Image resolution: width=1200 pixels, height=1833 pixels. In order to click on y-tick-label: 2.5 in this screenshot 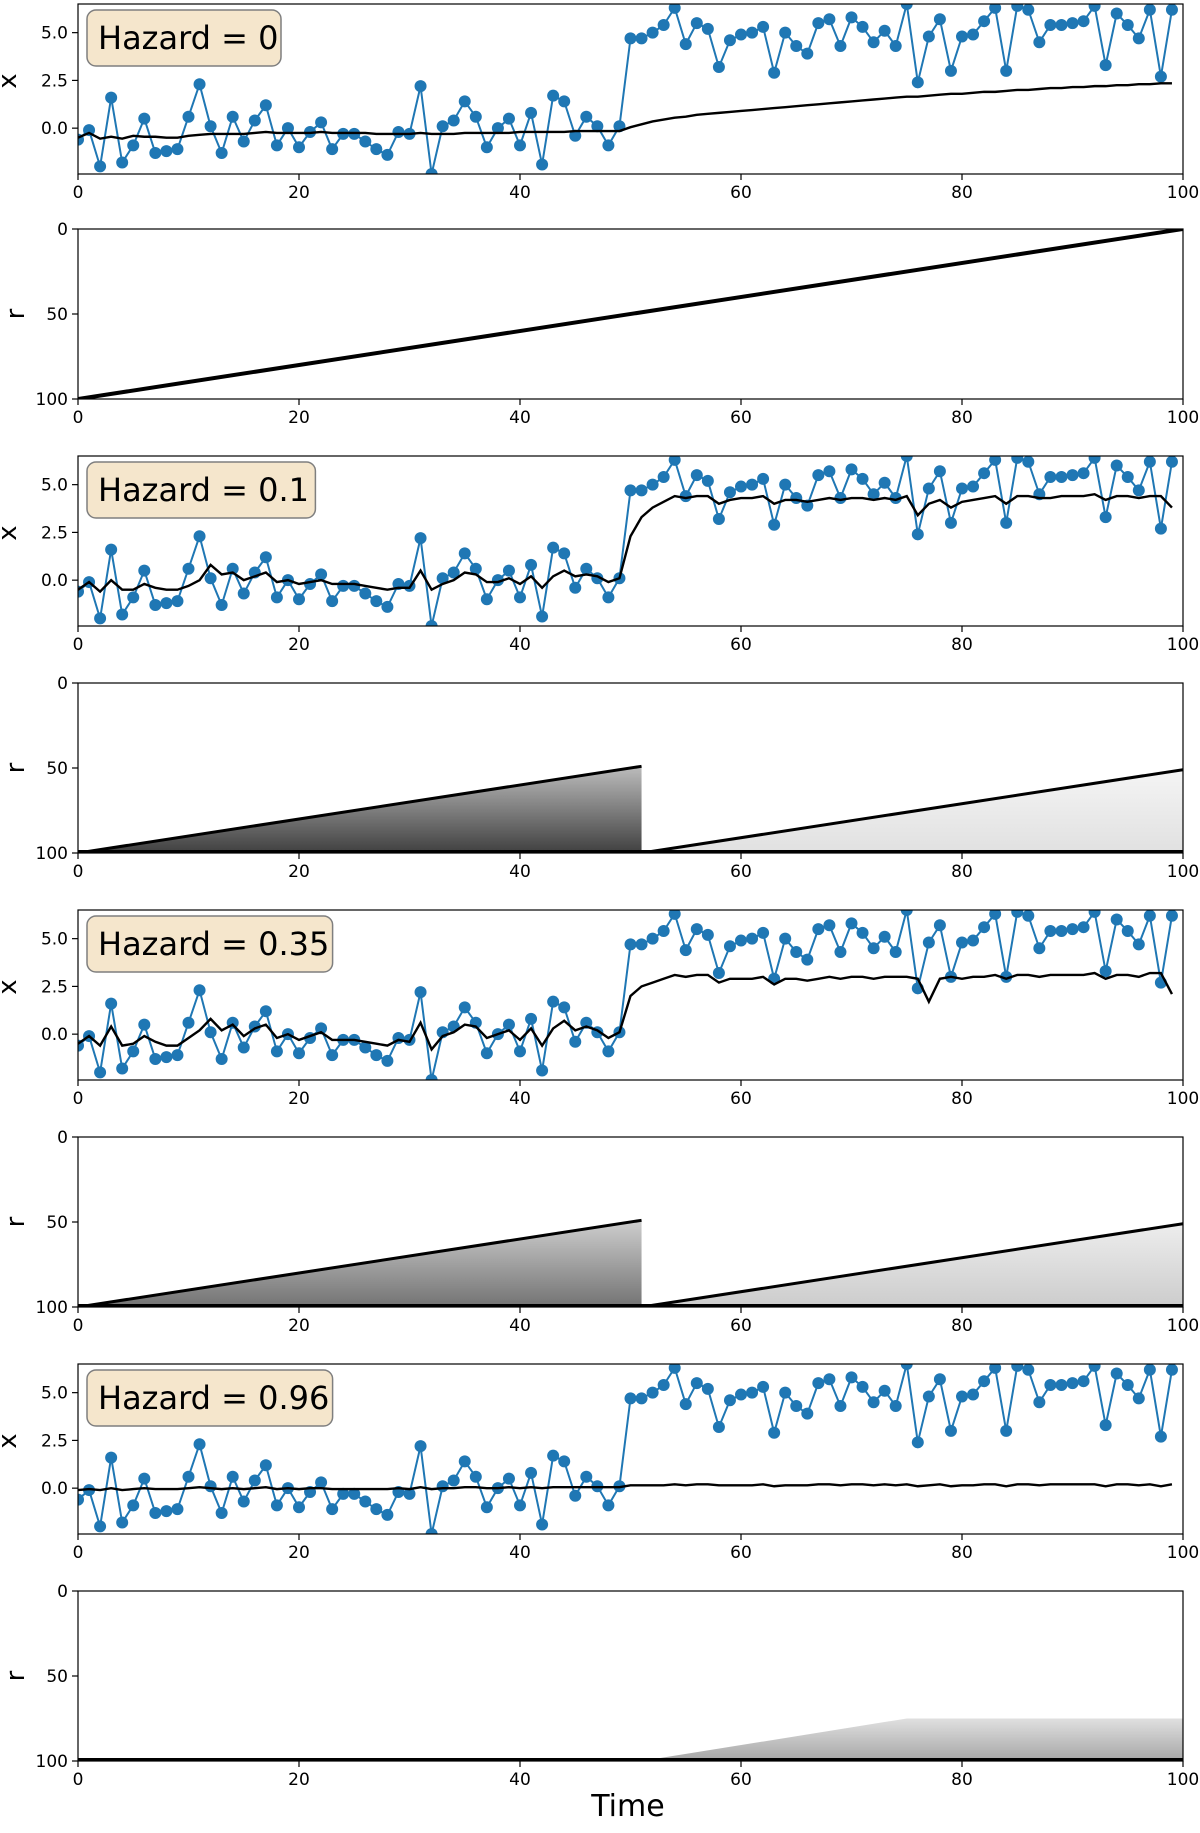, I will do `click(54, 1441)`.